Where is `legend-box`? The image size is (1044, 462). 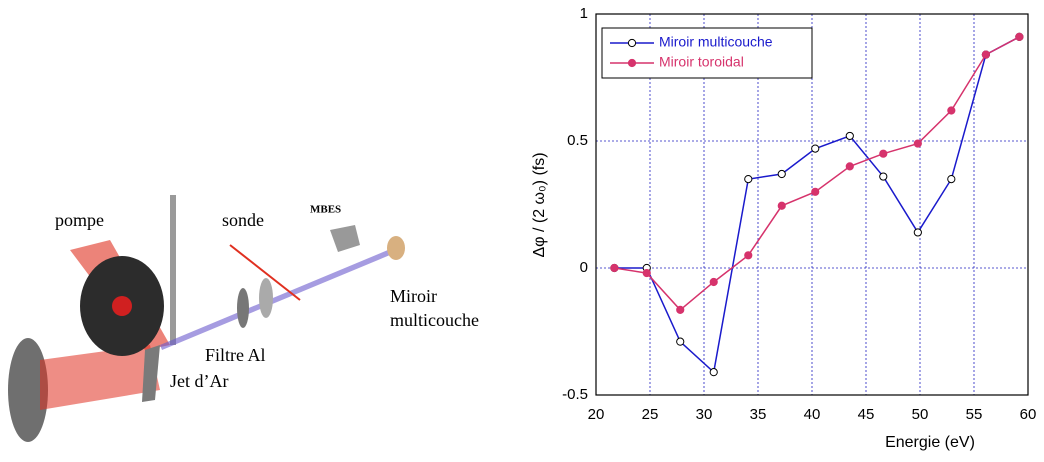
legend-box is located at coordinates (707, 53).